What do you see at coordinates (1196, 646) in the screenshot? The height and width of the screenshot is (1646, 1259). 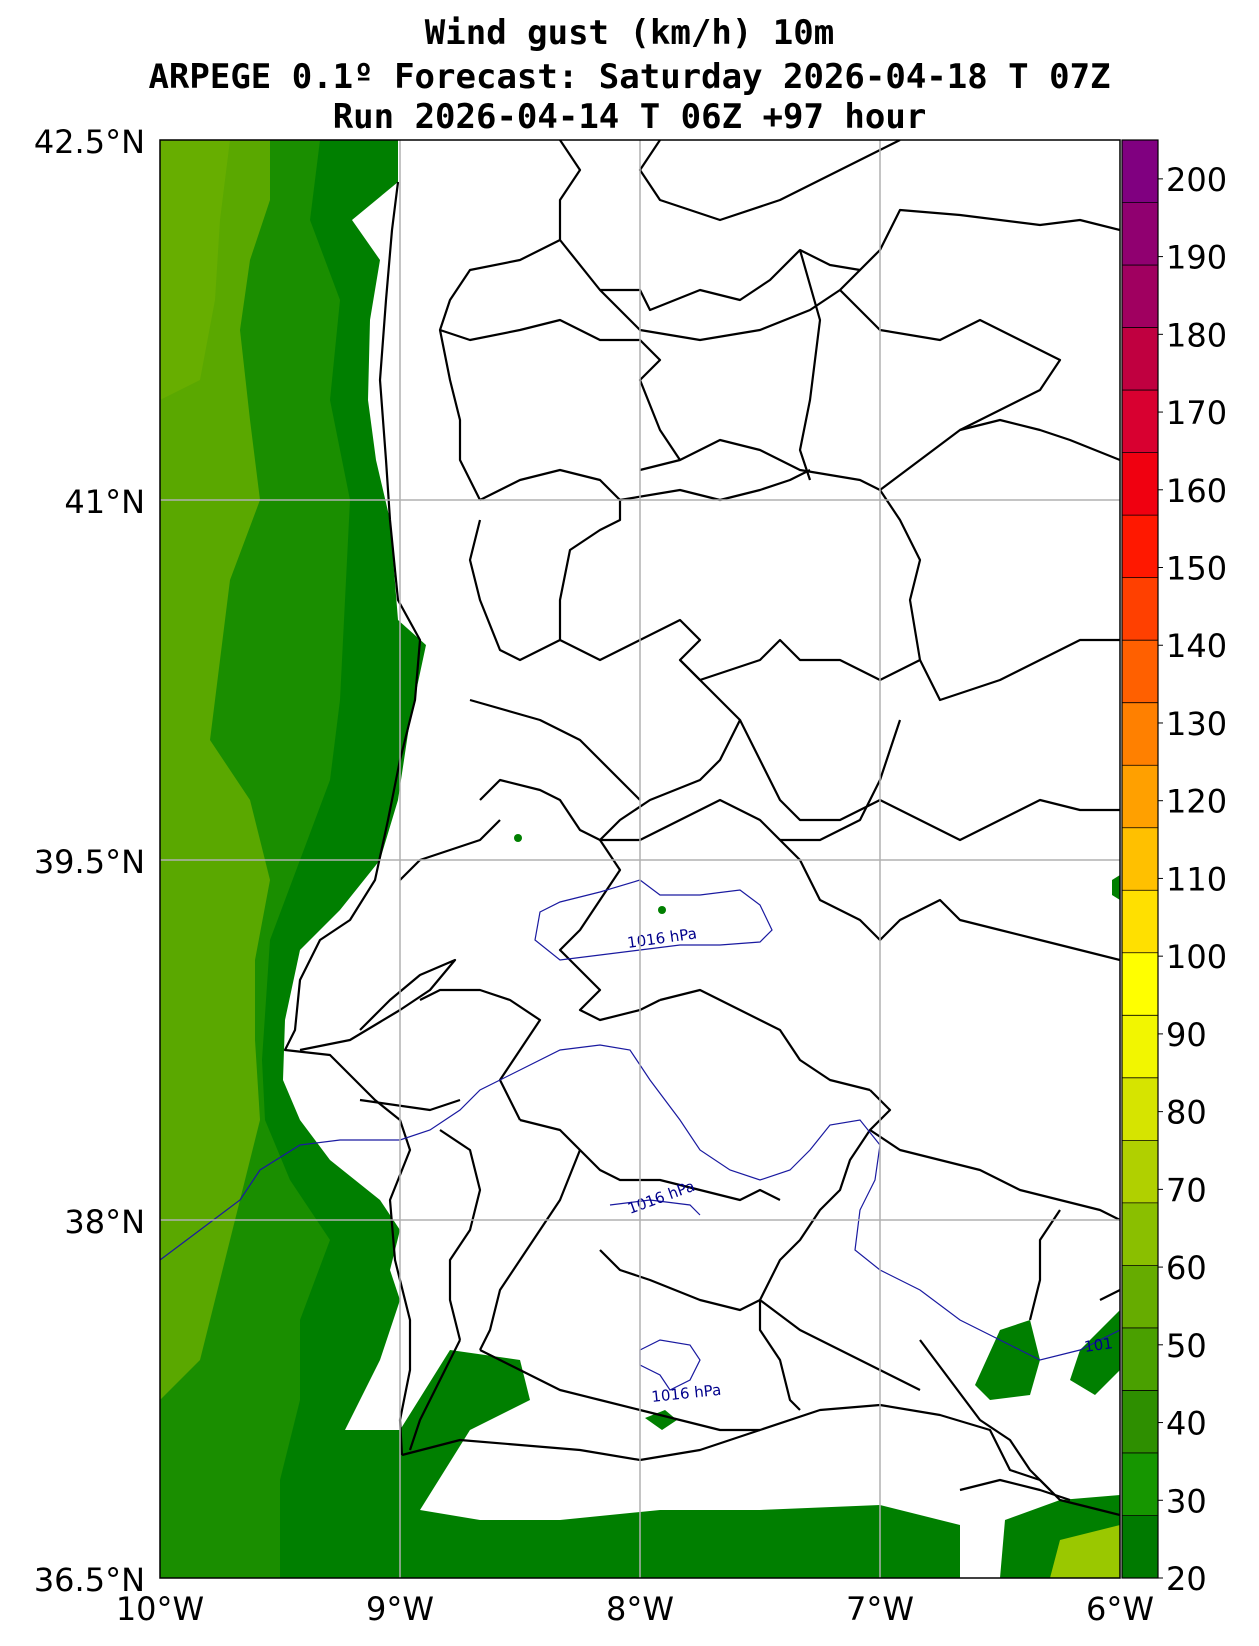 I see `colorbar-label: 140` at bounding box center [1196, 646].